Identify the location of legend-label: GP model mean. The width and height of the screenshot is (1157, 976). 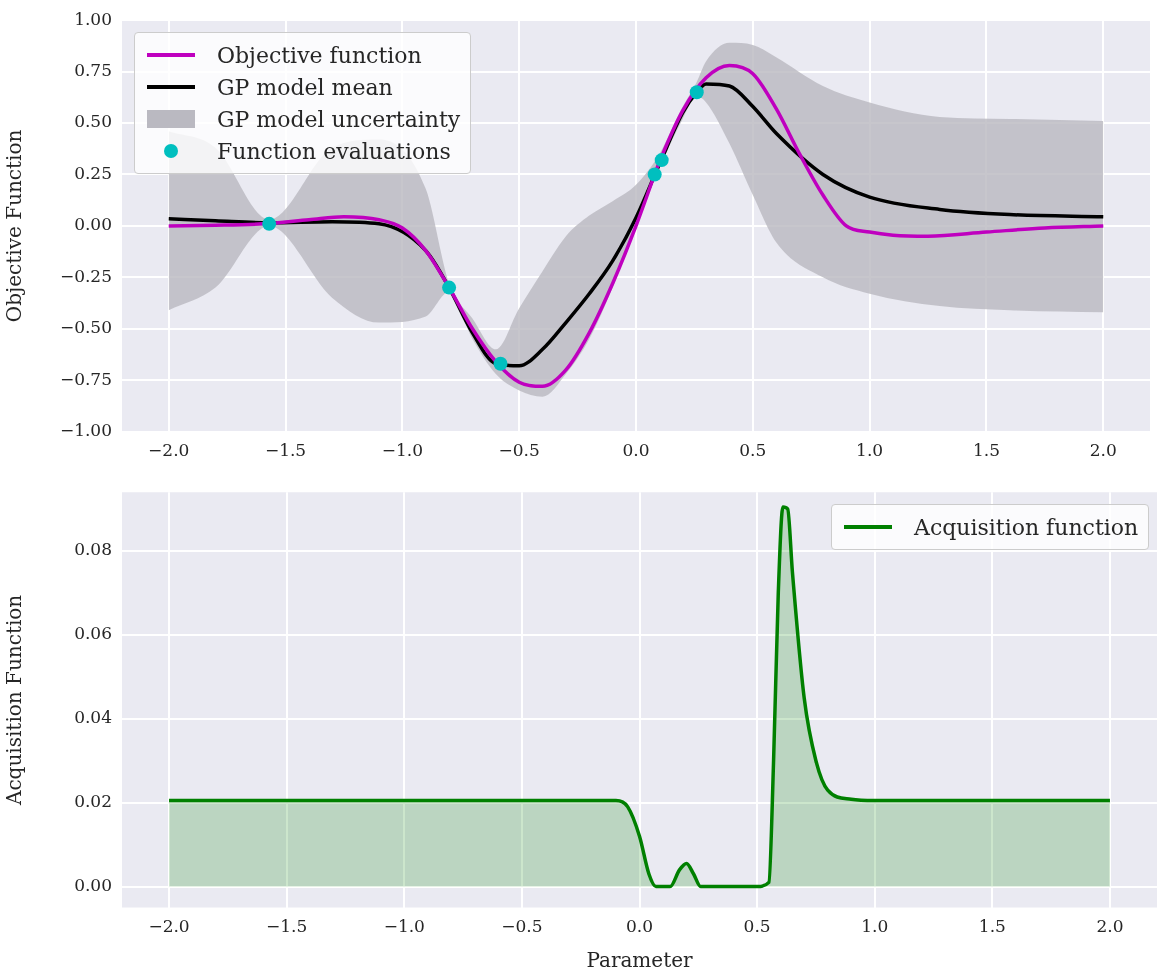
(305, 87).